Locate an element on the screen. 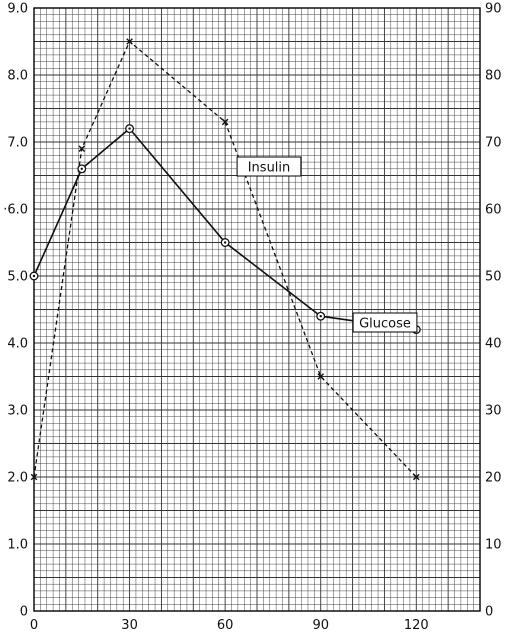  series-labels: Glucose Insulin is located at coordinates (327, 244).